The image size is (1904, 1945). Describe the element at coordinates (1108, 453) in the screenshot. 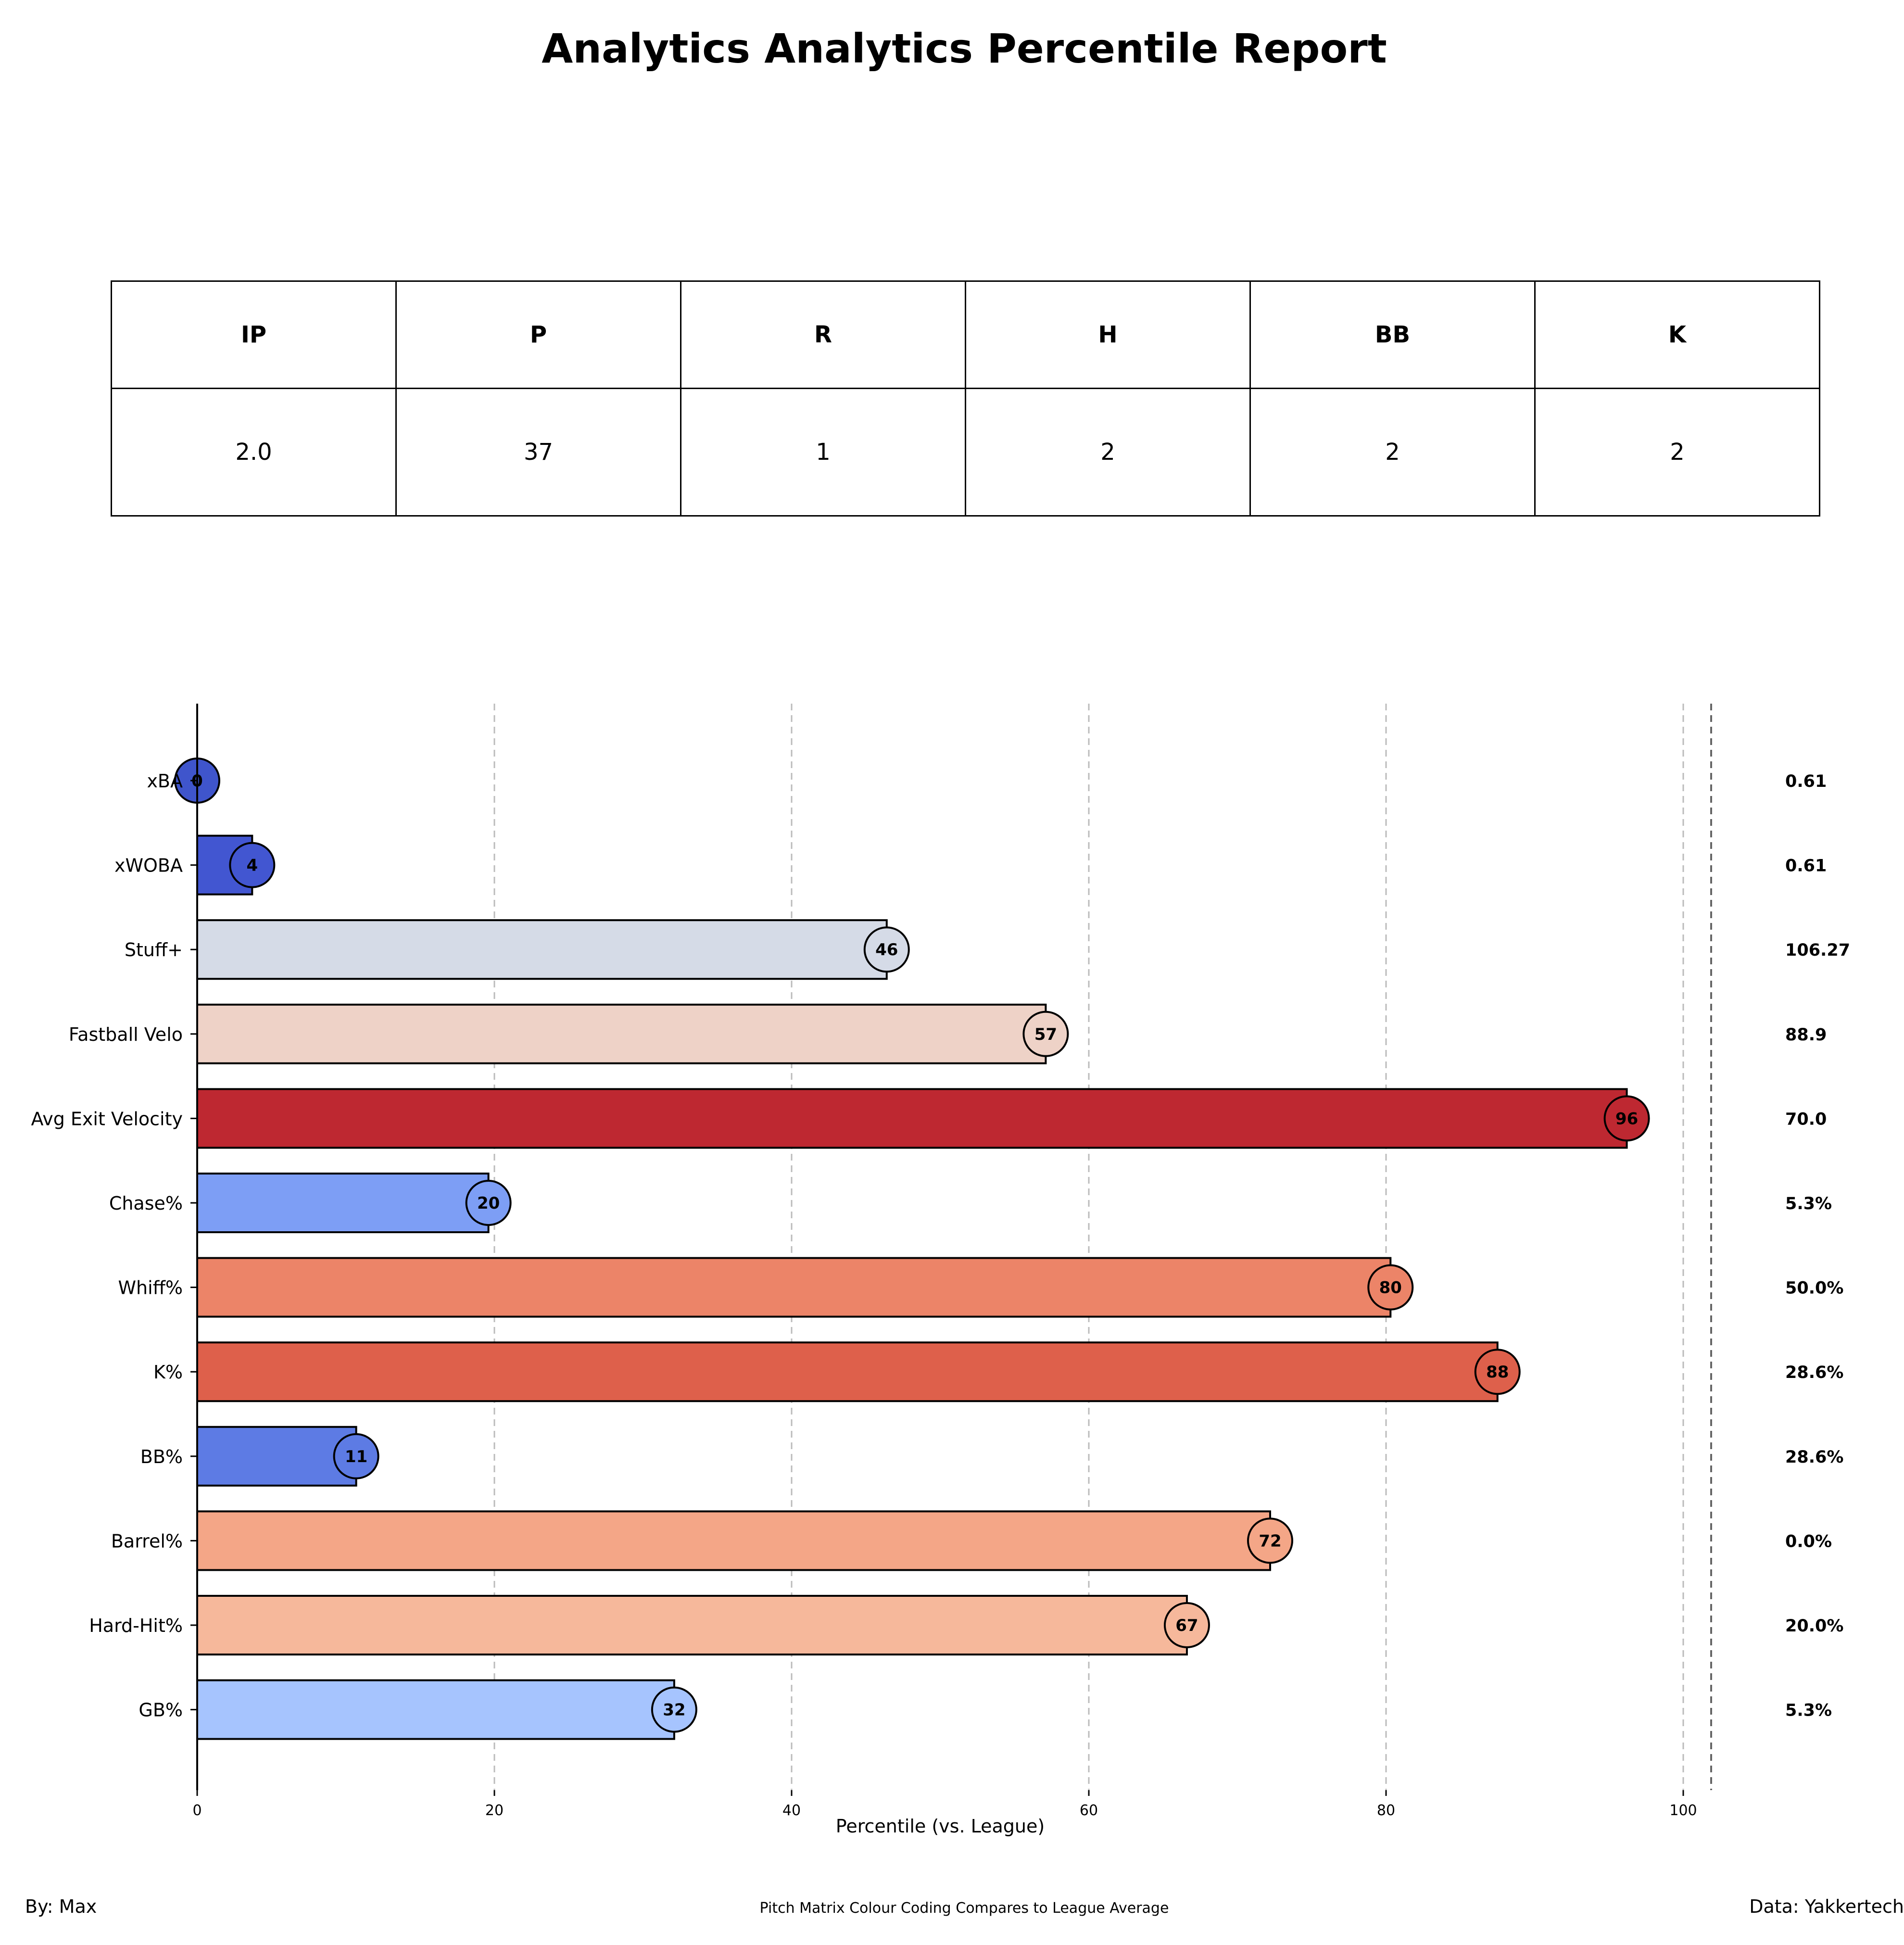

I see `stats-value-h: 2` at that location.